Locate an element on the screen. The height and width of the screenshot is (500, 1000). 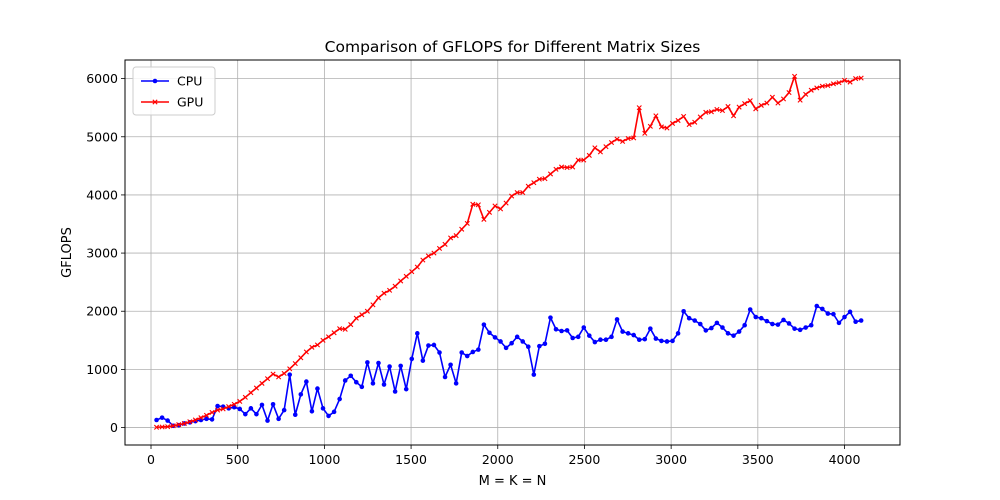
legend: CPU GPU is located at coordinates (174, 91).